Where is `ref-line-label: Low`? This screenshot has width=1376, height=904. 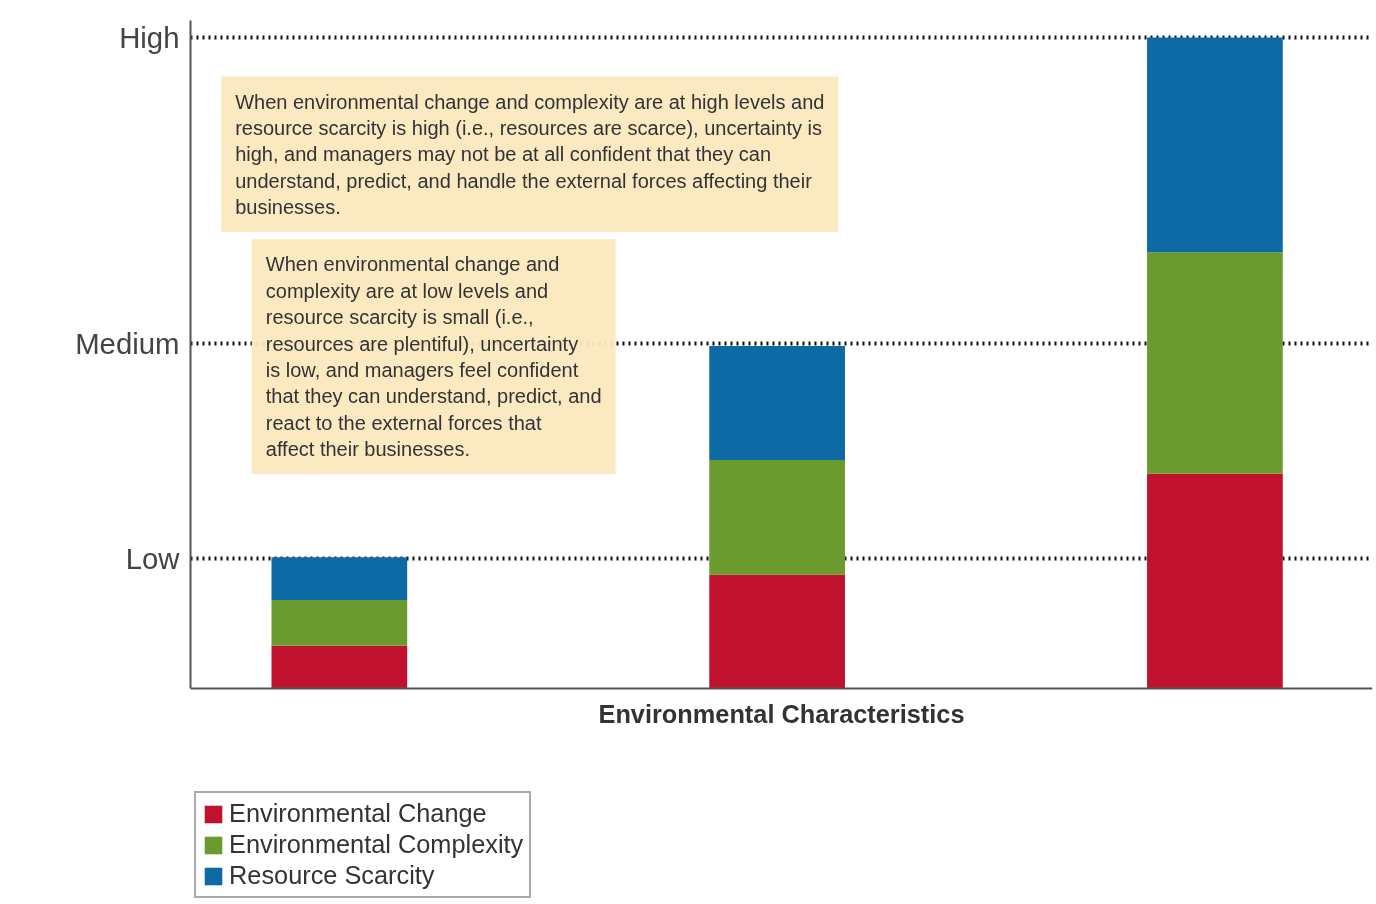
ref-line-label: Low is located at coordinates (153, 558).